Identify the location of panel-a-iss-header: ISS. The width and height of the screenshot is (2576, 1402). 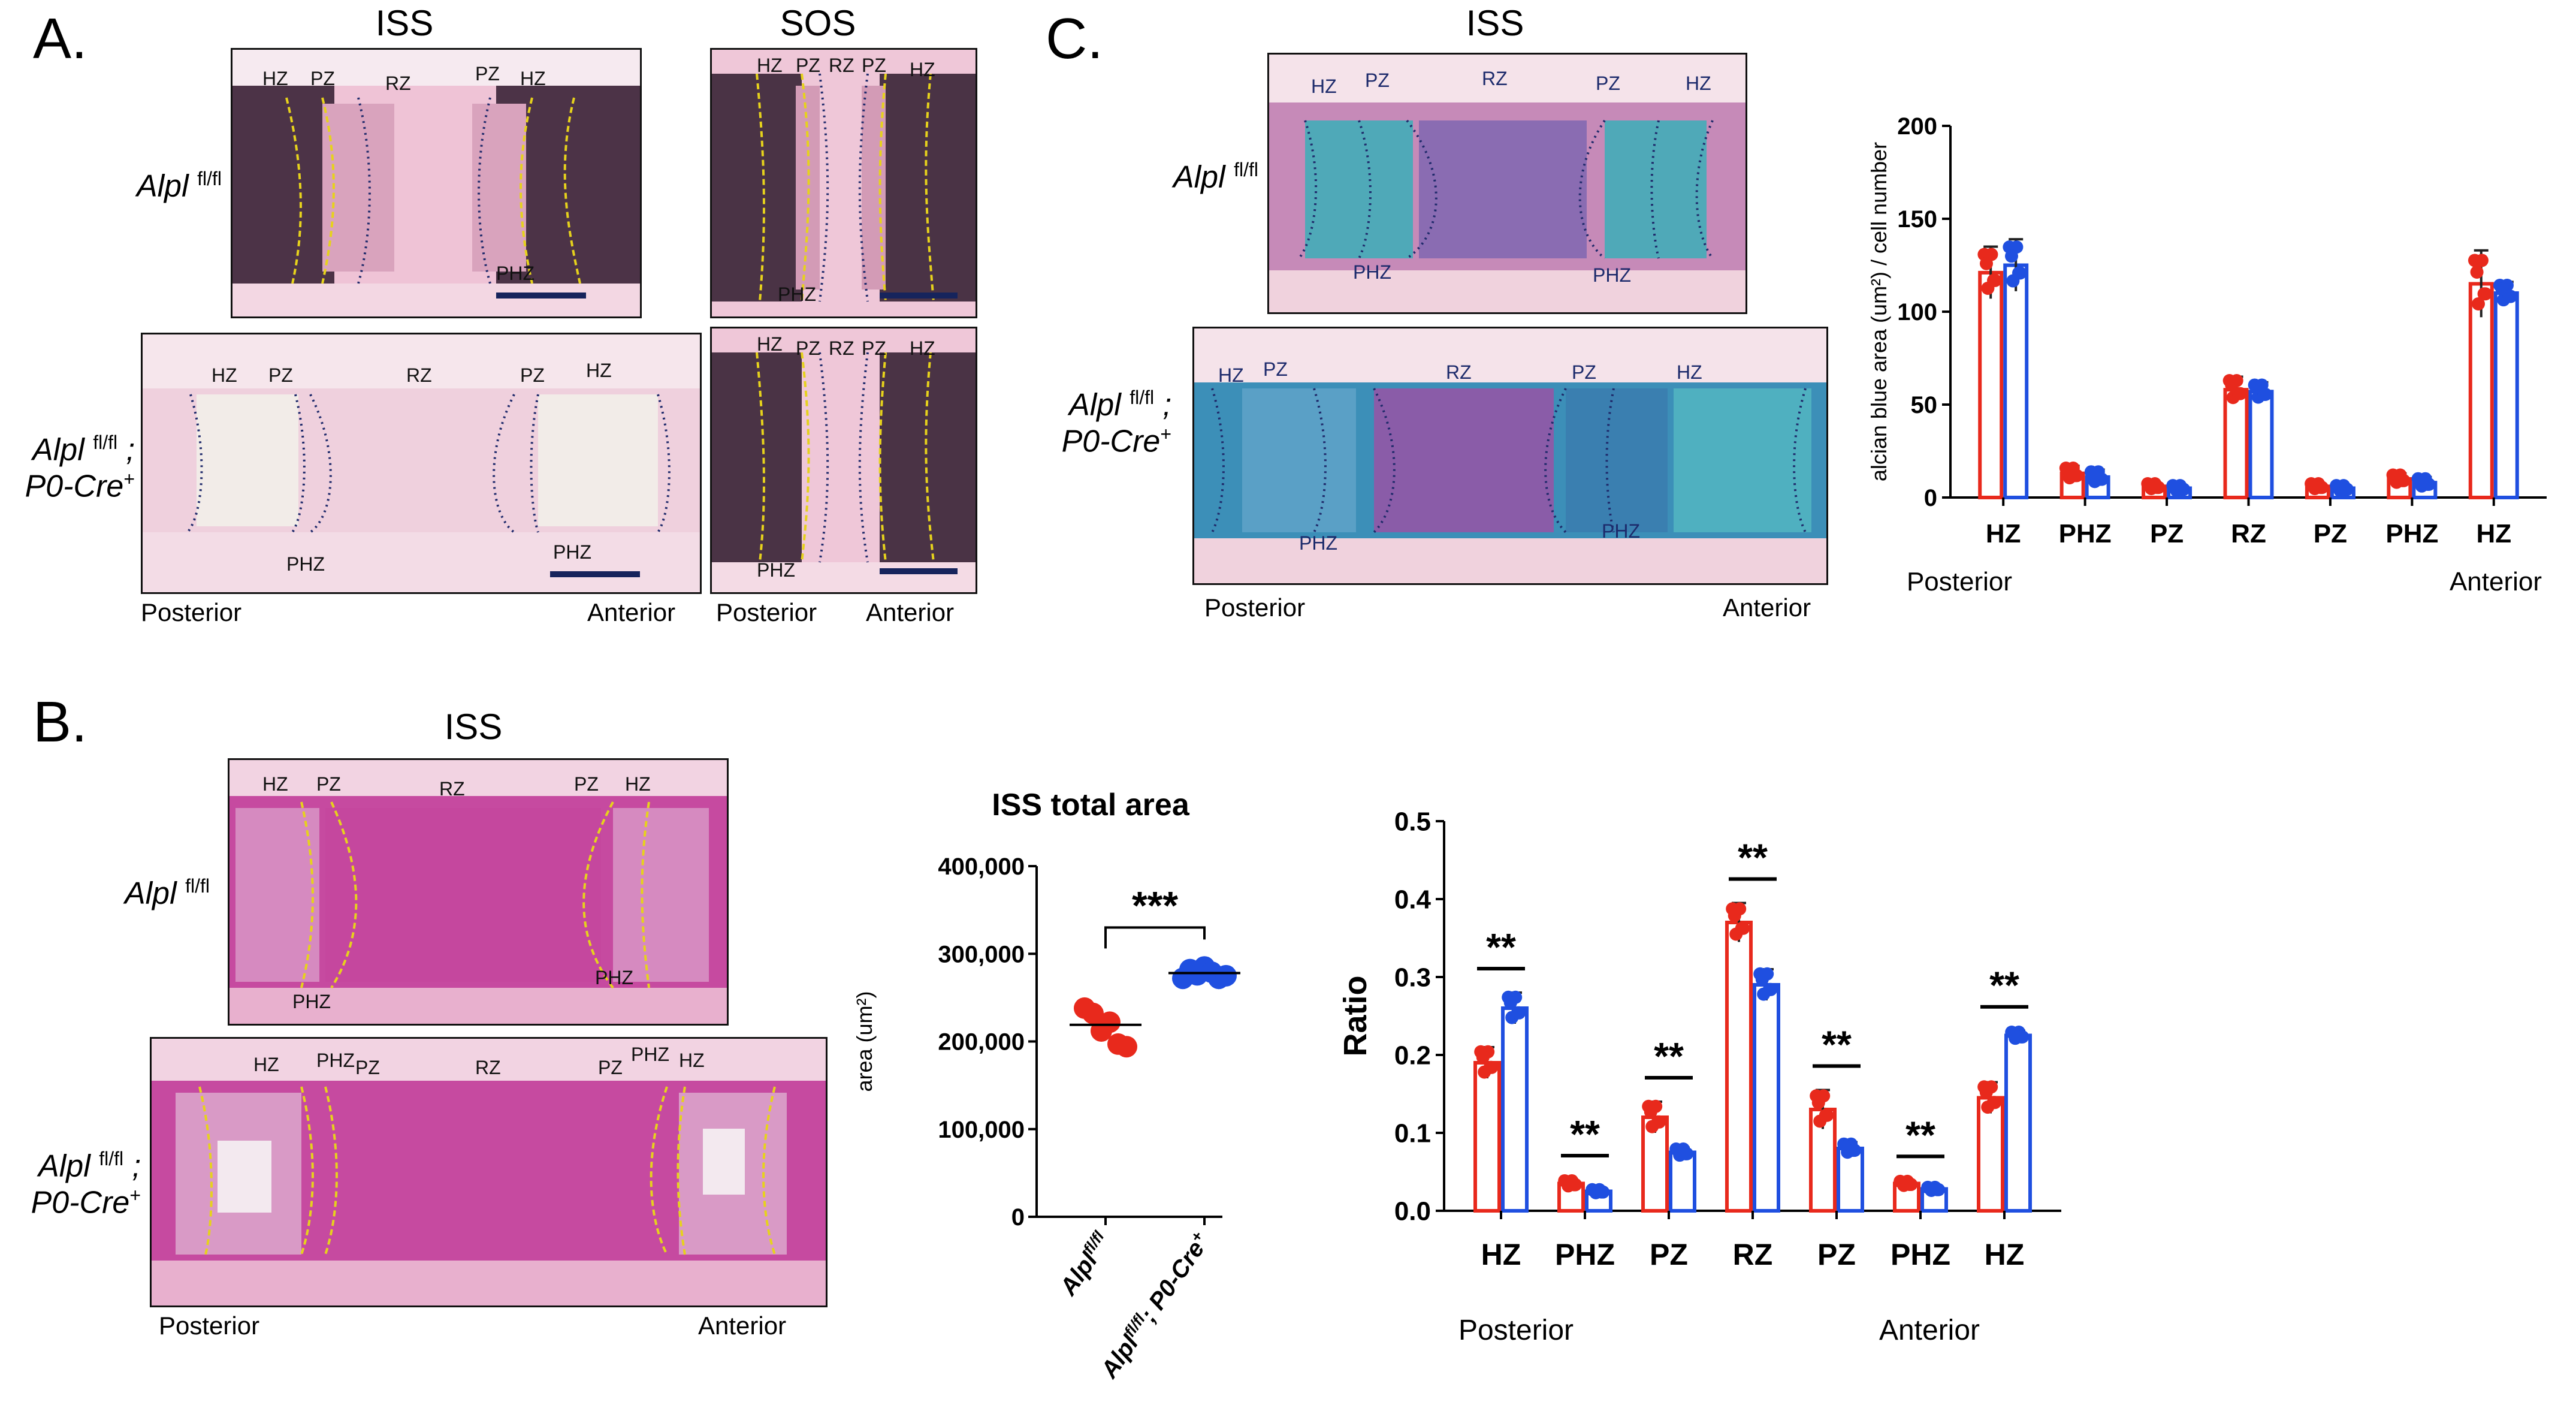
(405, 23).